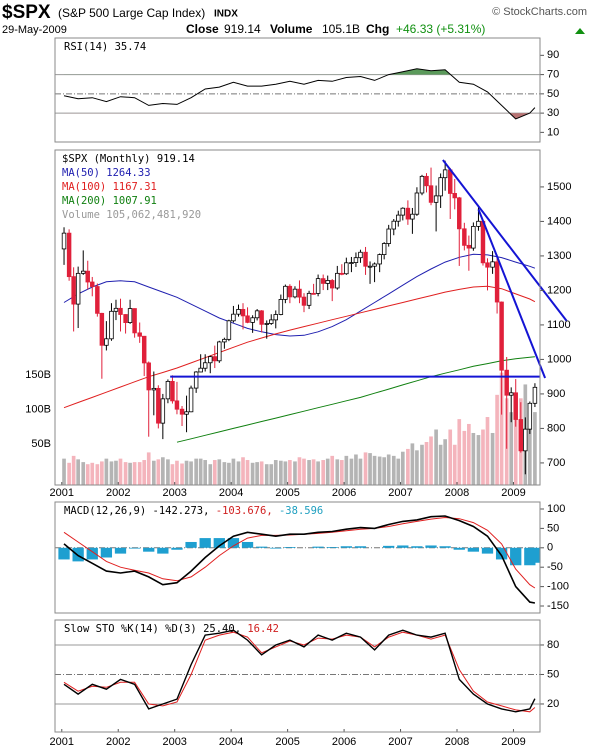  What do you see at coordinates (34, 30) in the screenshot?
I see `date: 29-May-2009` at bounding box center [34, 30].